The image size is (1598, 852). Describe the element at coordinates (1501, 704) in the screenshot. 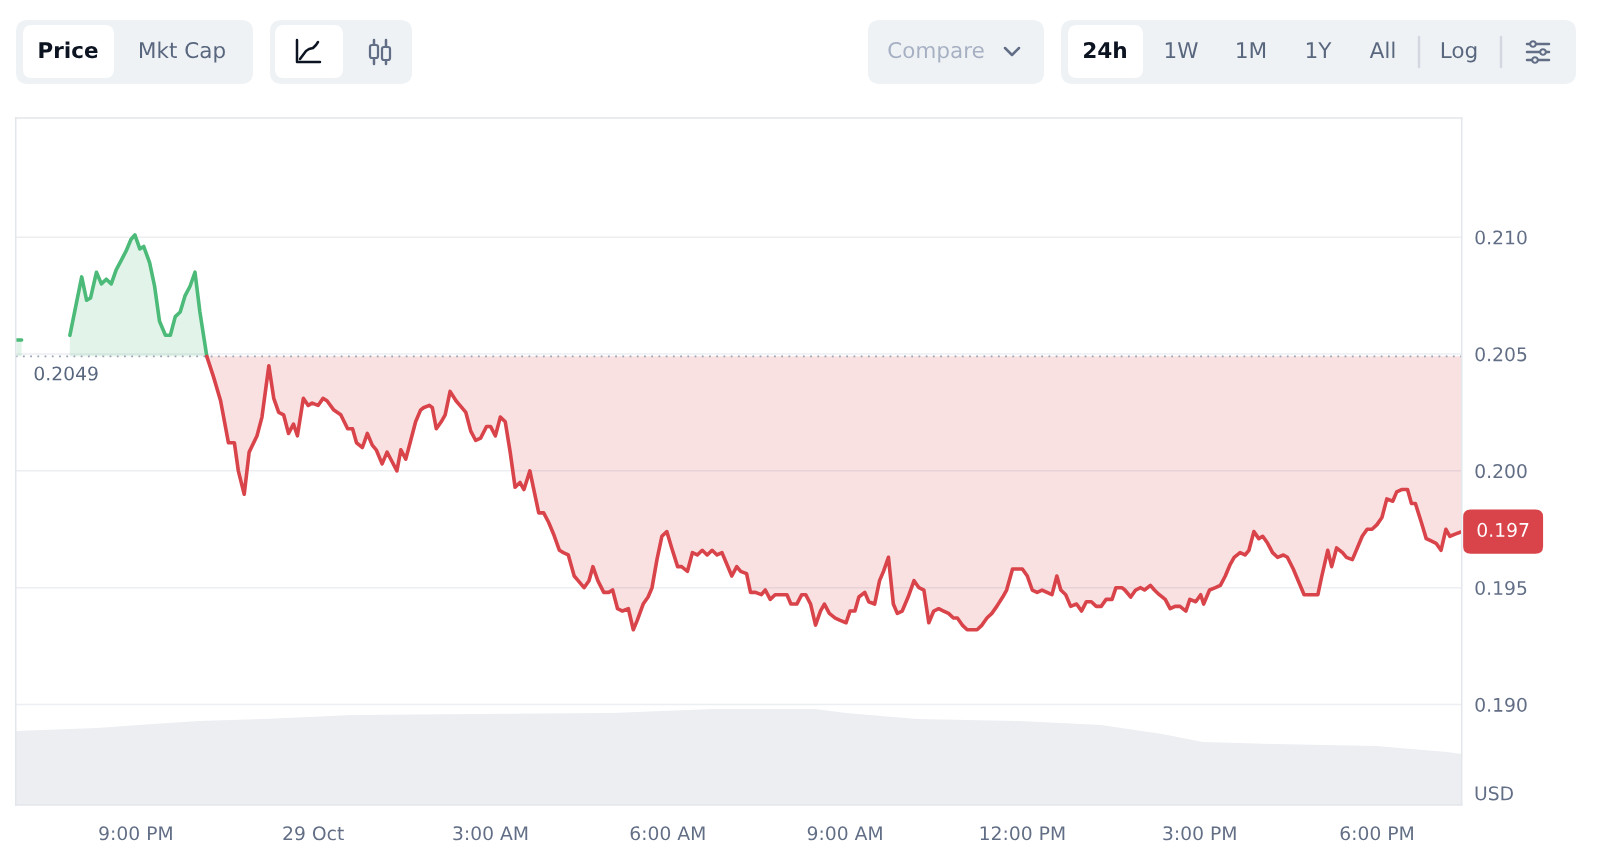

I see `y-tick-label: 0.190` at that location.